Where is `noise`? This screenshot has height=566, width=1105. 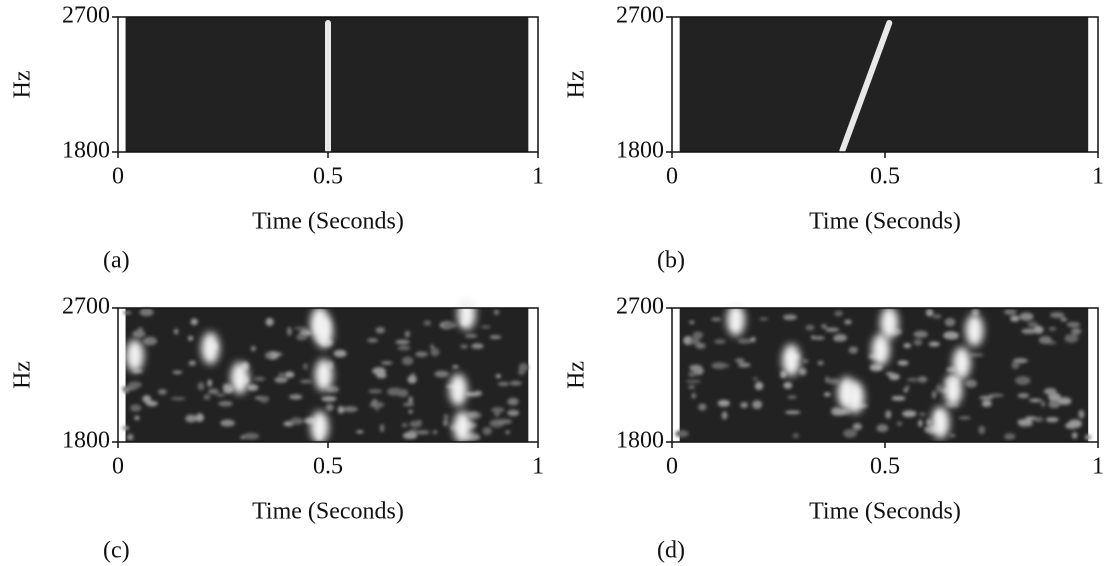 noise is located at coordinates (325, 374).